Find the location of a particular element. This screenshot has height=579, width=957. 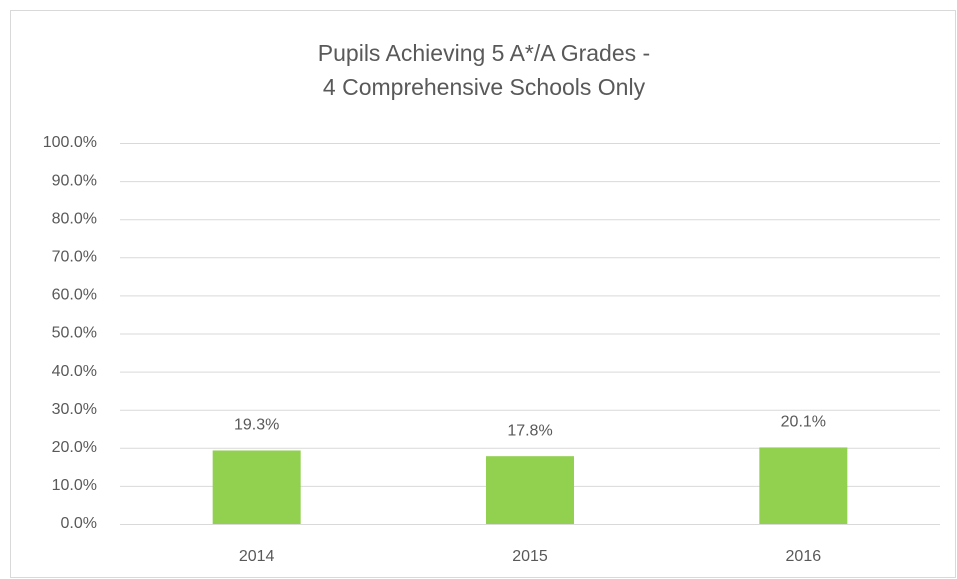

data-label: 20.1% is located at coordinates (803, 422).